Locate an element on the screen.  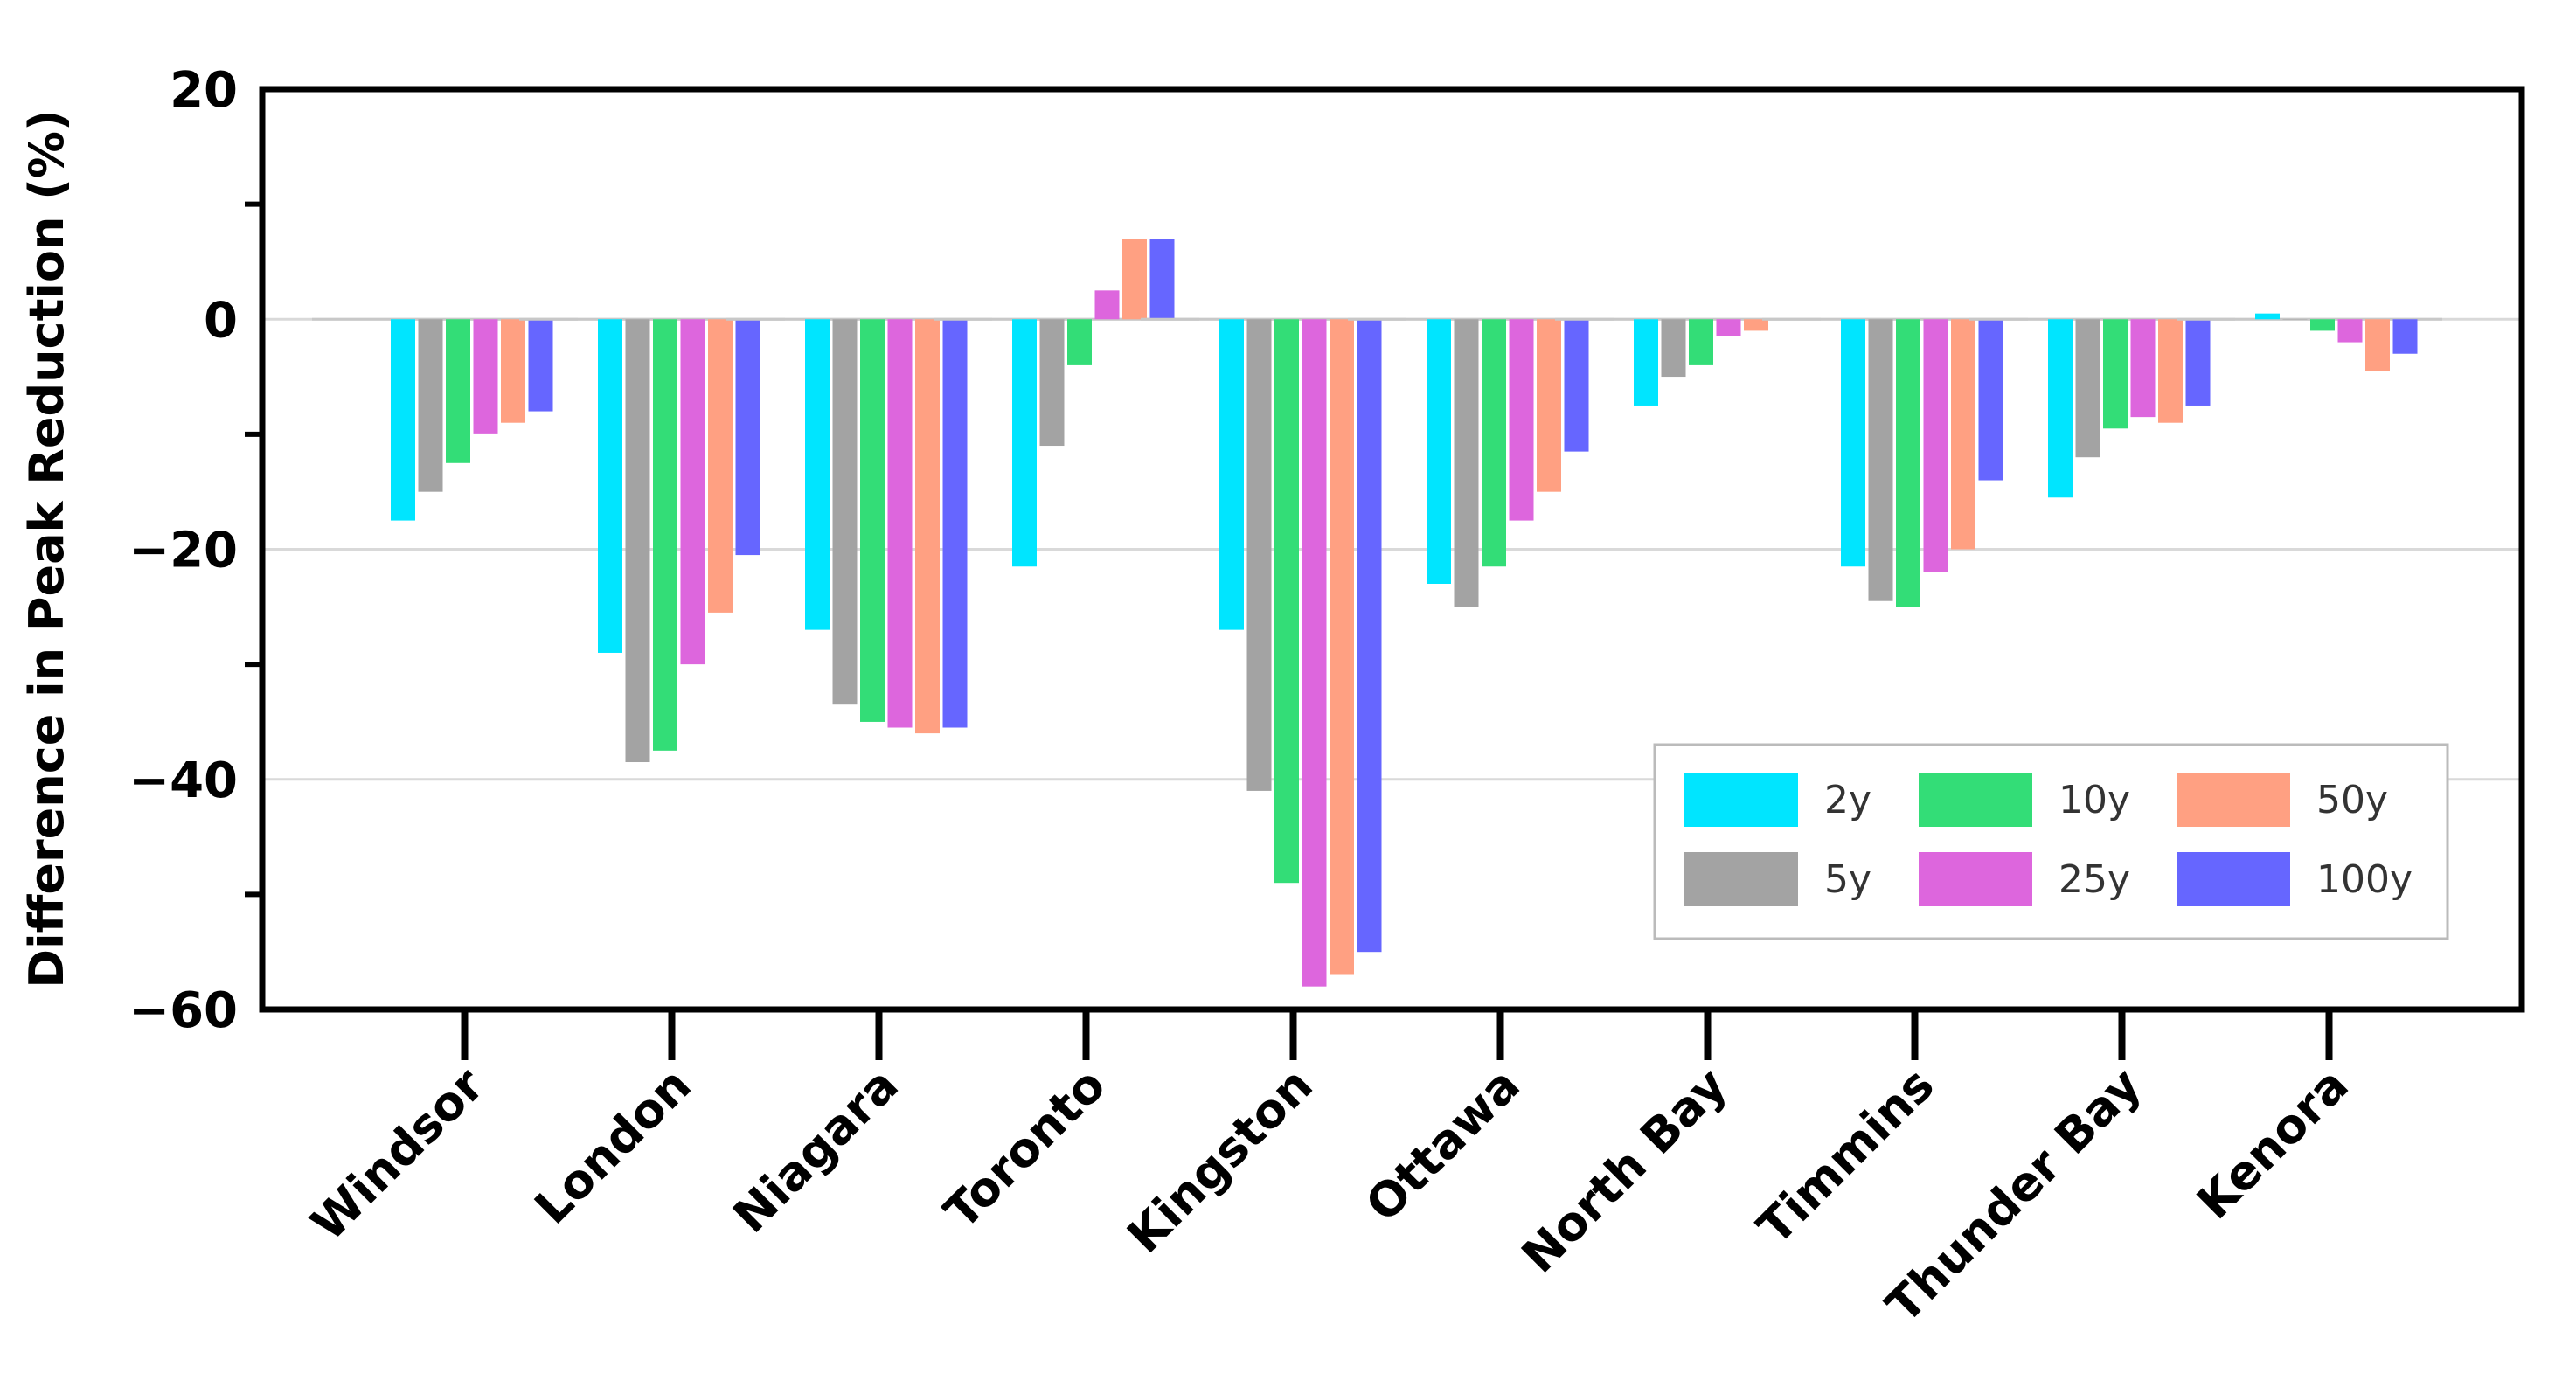
bar-north-bay-25y is located at coordinates (1728, 328).